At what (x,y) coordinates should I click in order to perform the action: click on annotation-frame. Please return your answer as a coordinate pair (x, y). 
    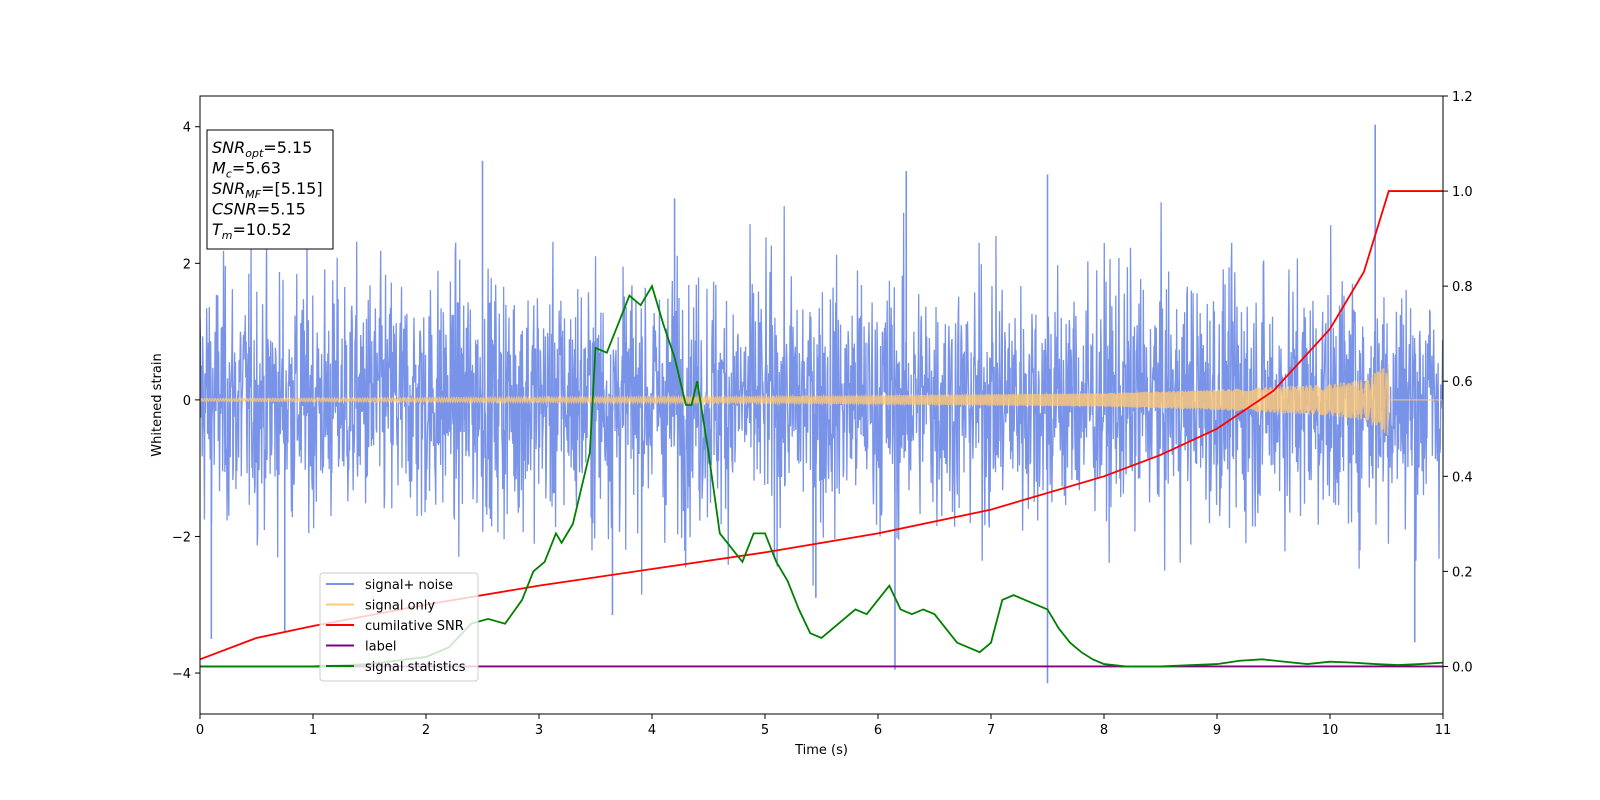
    Looking at the image, I should click on (270, 189).